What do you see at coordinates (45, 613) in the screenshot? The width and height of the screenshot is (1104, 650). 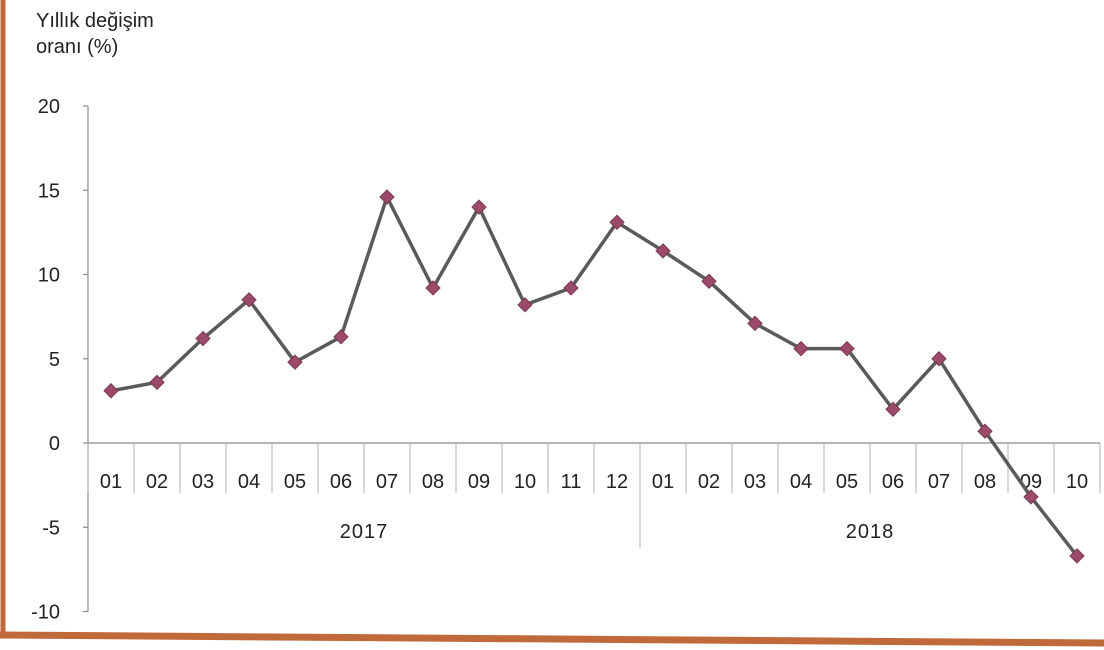 I see `y-tick-label: -10` at bounding box center [45, 613].